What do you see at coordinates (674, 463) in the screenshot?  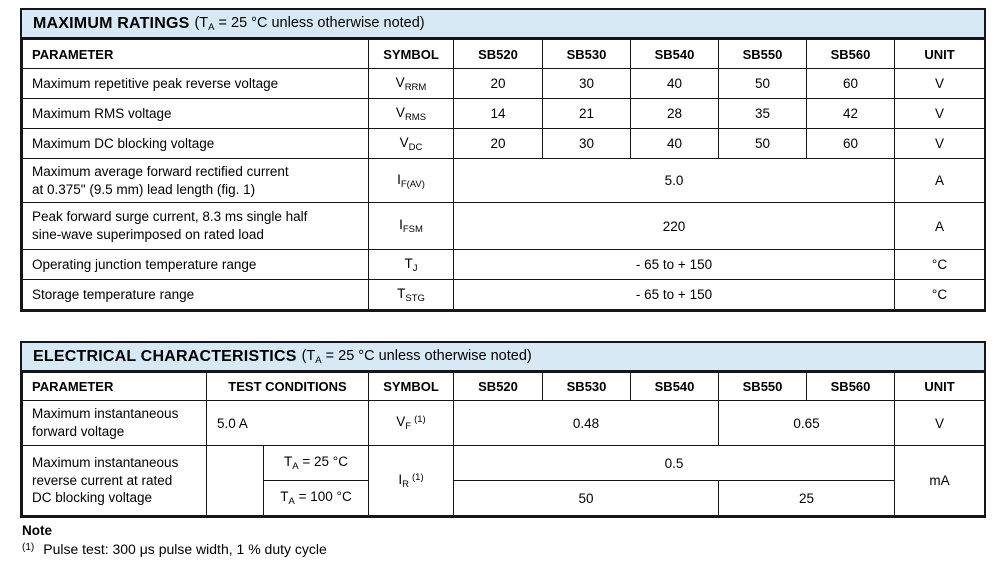 I see `value-cell-span: 0.5` at bounding box center [674, 463].